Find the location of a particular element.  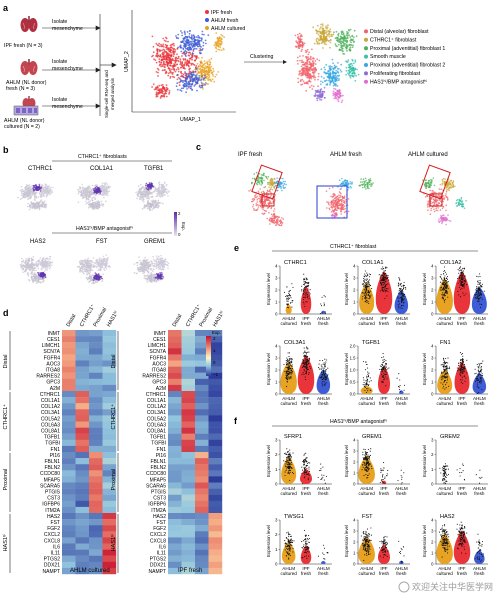

isolate-label-1b: mesenchyme is located at coordinates (67, 29).